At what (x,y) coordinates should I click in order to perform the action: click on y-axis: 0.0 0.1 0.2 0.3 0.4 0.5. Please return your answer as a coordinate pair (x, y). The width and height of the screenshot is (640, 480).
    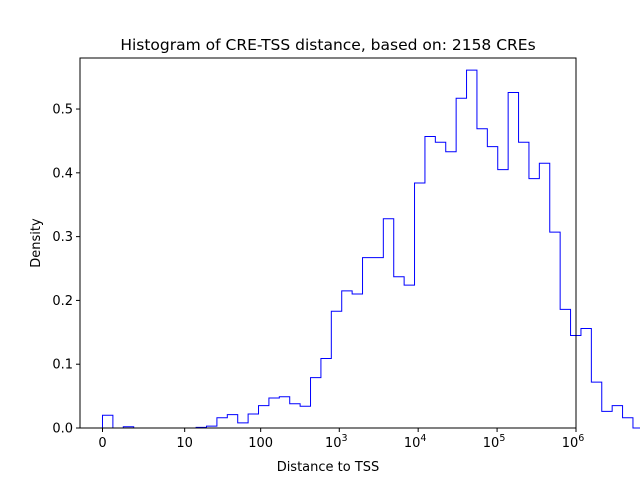
    Looking at the image, I should click on (66, 270).